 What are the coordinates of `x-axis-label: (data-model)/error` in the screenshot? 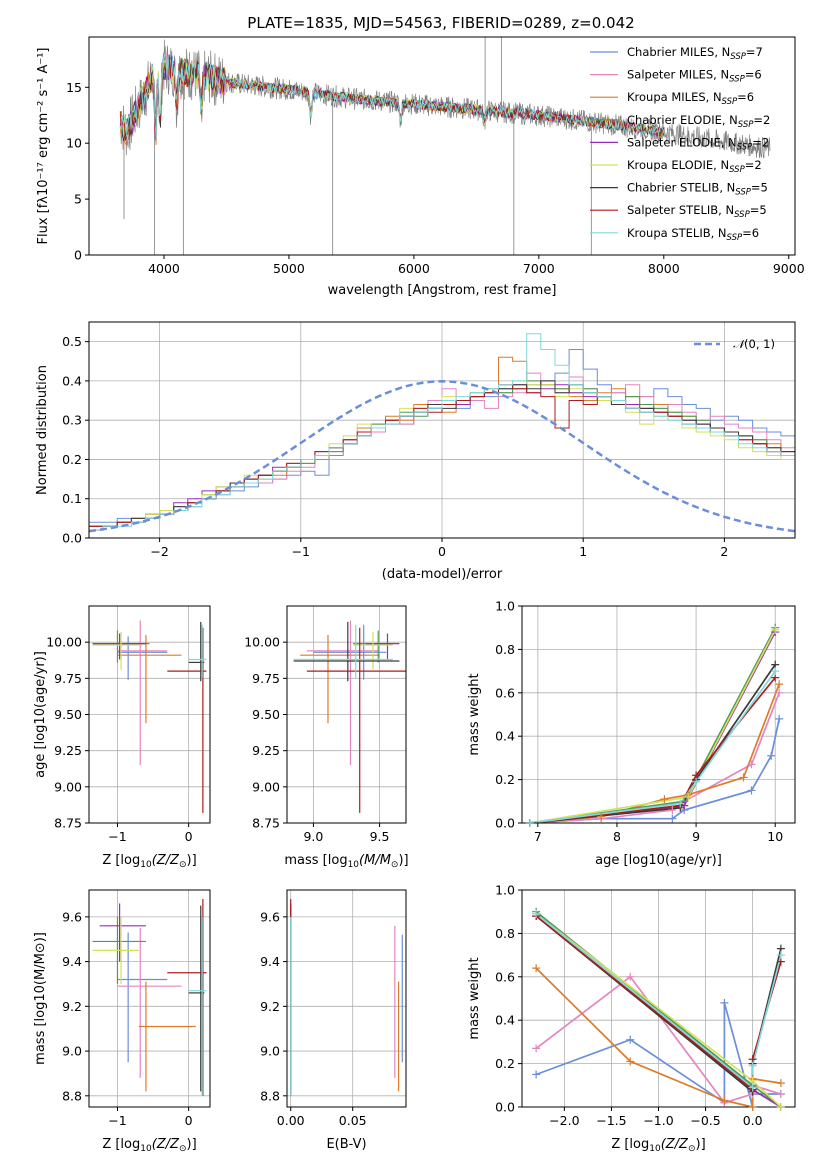 It's located at (442, 574).